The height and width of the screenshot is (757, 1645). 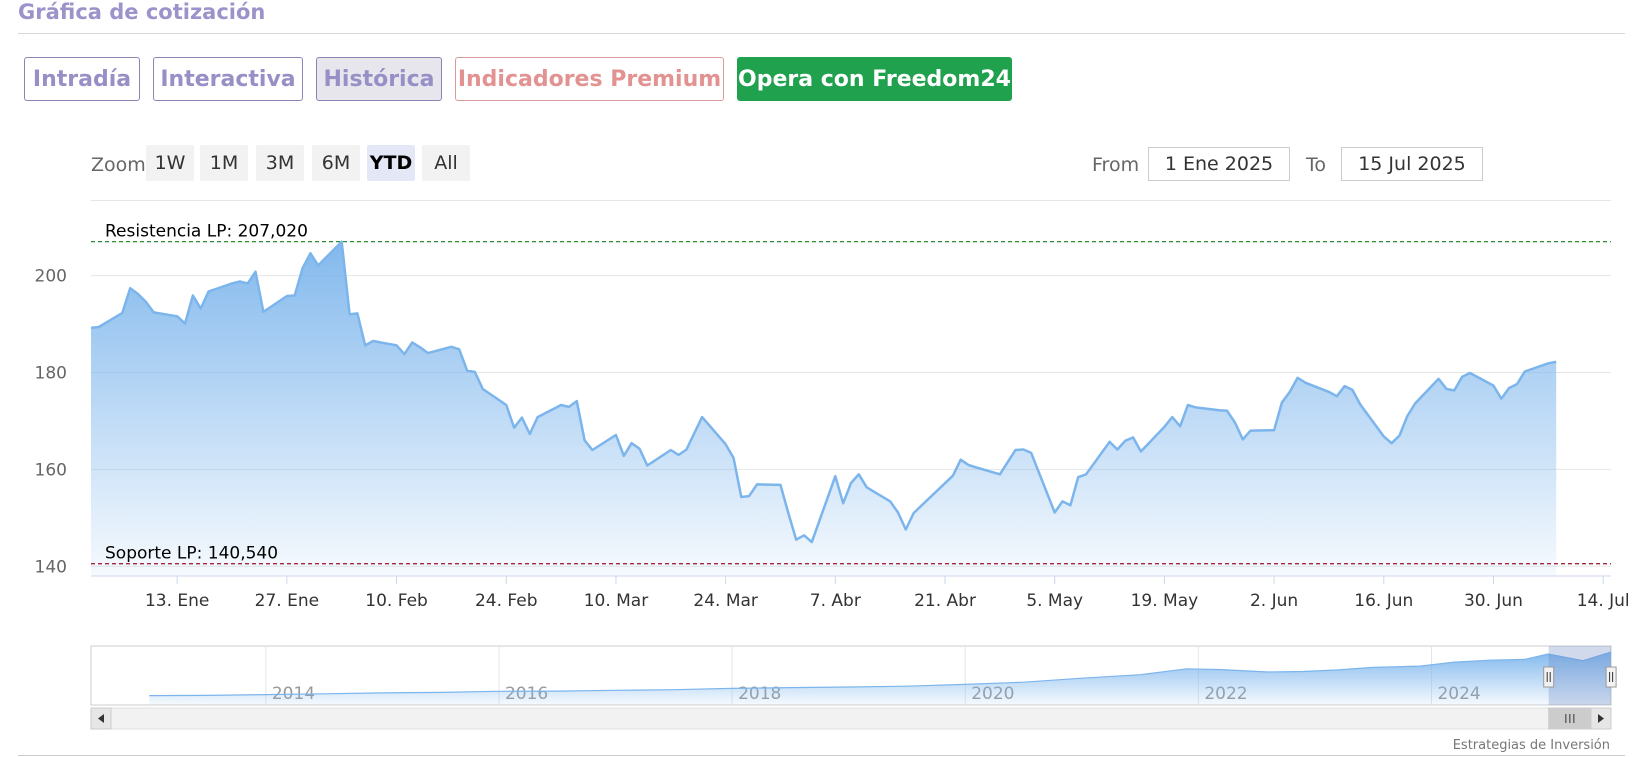 I want to click on y-tick-label: 180, so click(x=51, y=374).